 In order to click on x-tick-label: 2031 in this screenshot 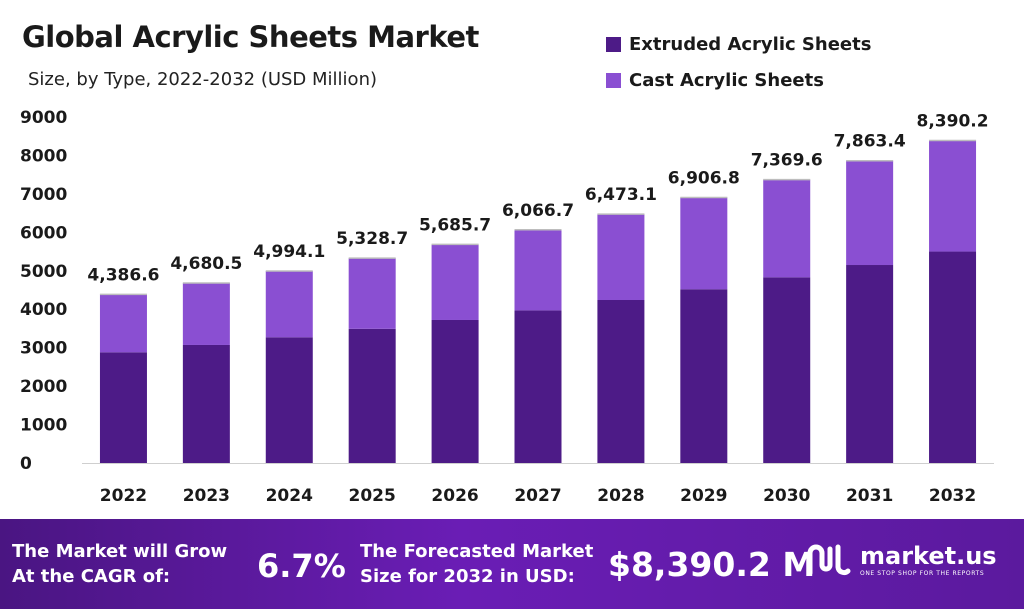, I will do `click(869, 496)`.